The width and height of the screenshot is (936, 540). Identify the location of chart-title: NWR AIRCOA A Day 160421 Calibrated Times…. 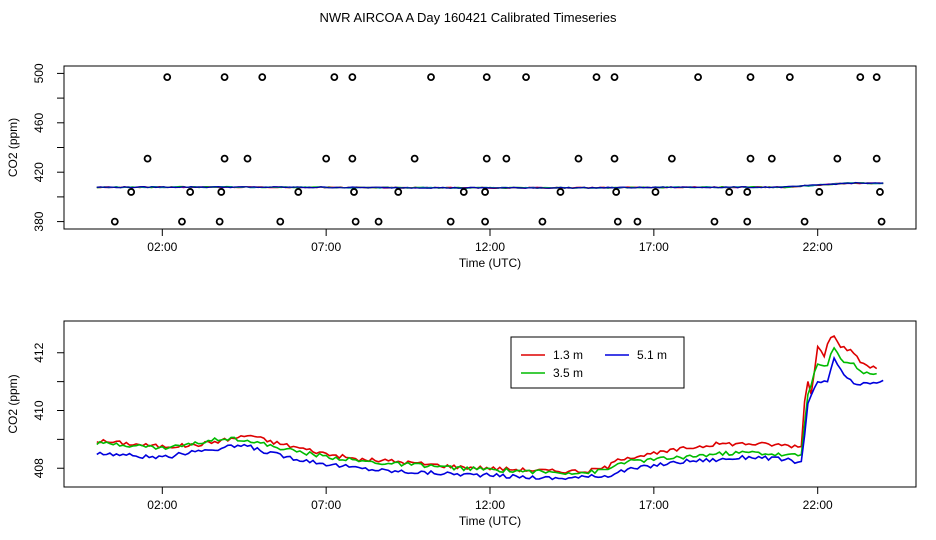
(468, 17).